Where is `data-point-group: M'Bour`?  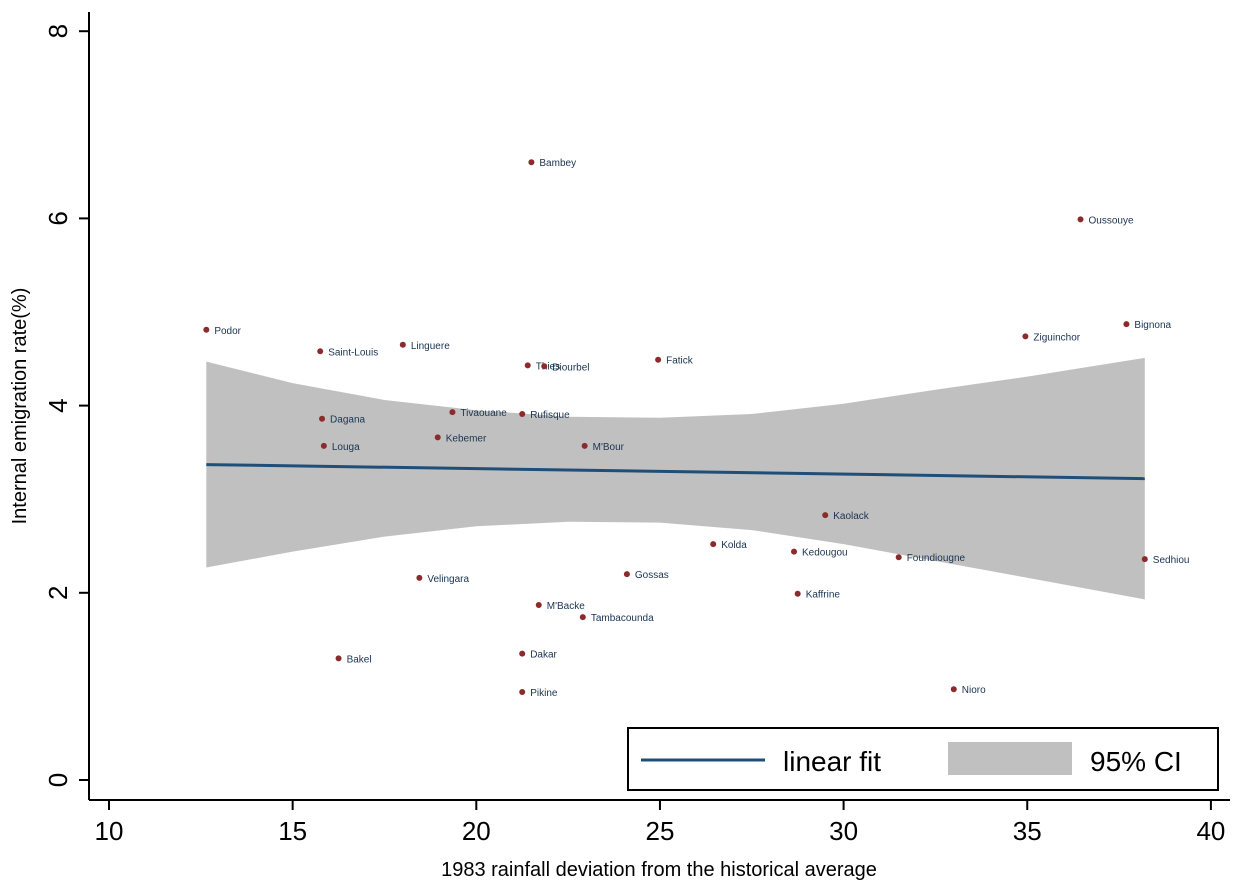
data-point-group: M'Bour is located at coordinates (603, 447).